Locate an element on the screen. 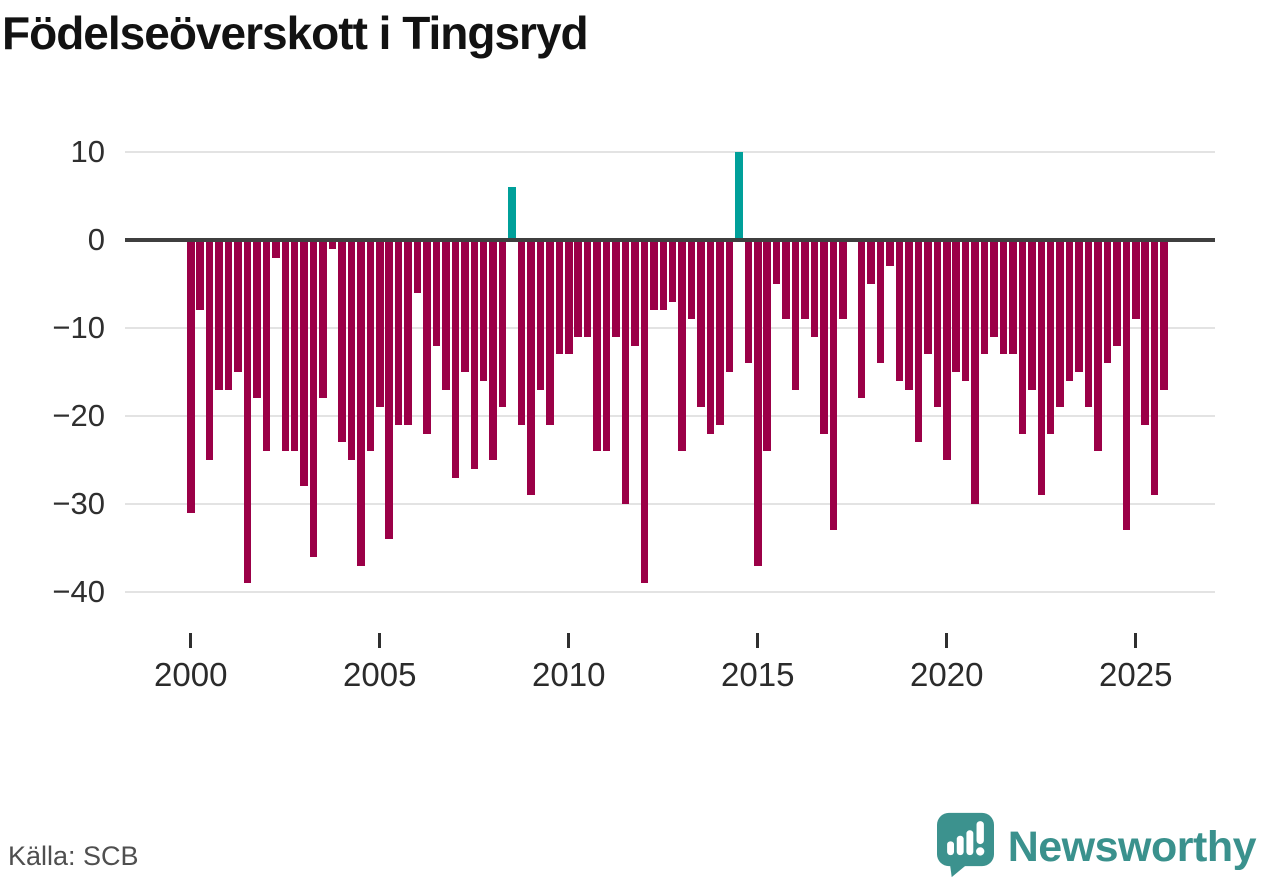 This screenshot has height=883, width=1262. bar-2010Q4 is located at coordinates (597, 346).